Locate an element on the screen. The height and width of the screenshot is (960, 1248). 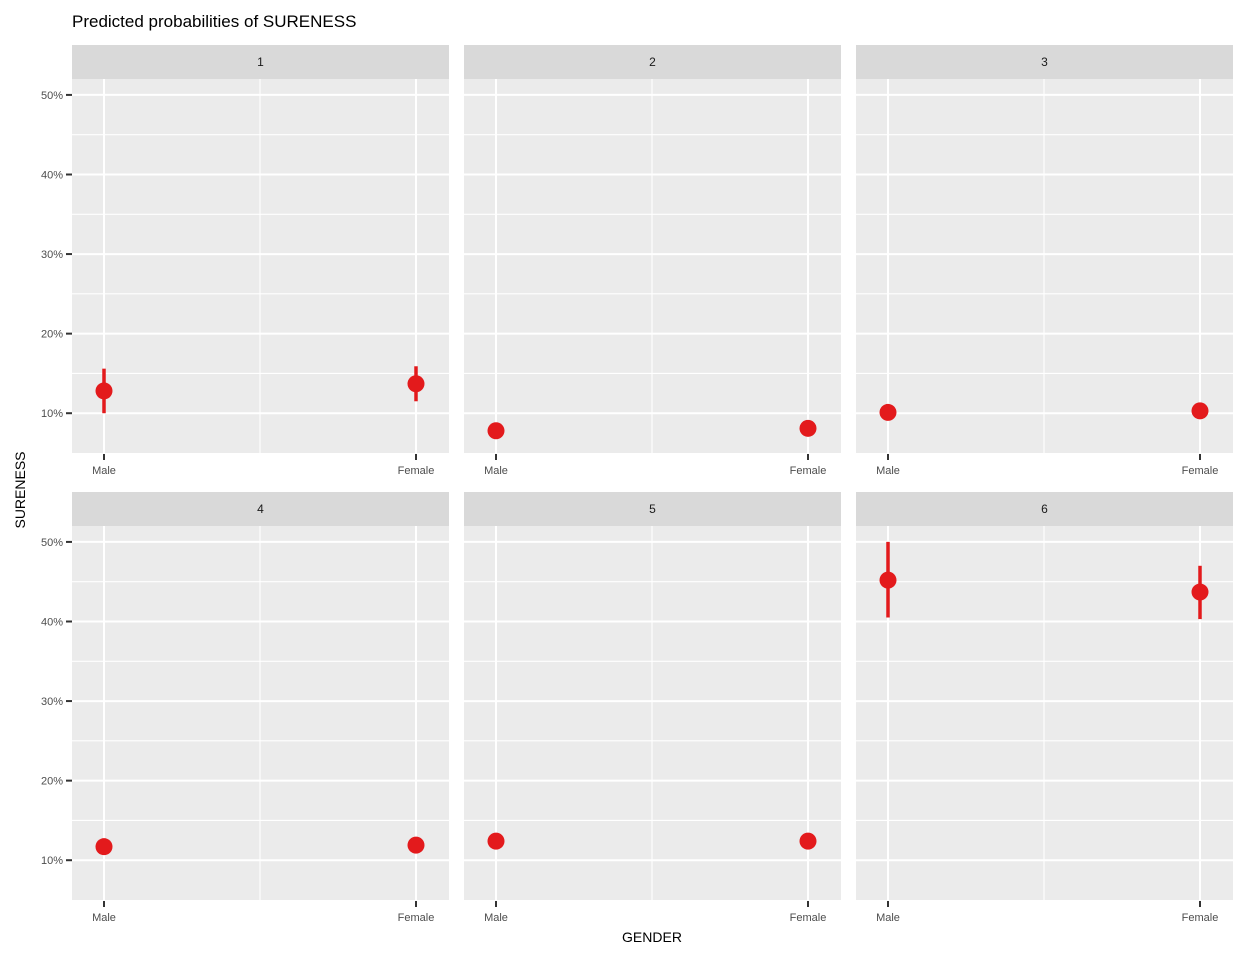
facet-strip-label: 4 is located at coordinates (260, 509).